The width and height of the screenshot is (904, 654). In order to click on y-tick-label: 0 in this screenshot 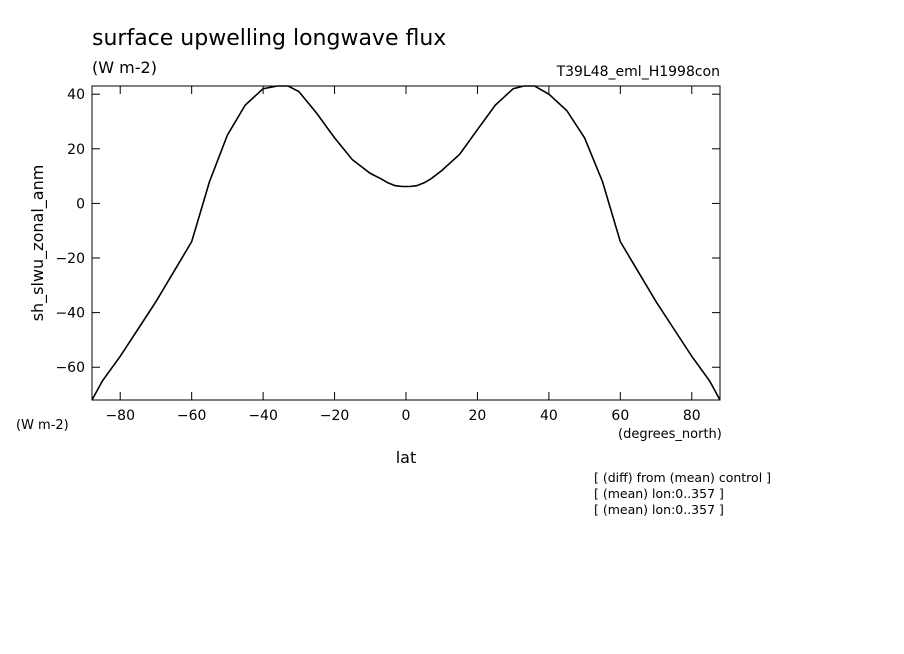, I will do `click(80, 204)`.